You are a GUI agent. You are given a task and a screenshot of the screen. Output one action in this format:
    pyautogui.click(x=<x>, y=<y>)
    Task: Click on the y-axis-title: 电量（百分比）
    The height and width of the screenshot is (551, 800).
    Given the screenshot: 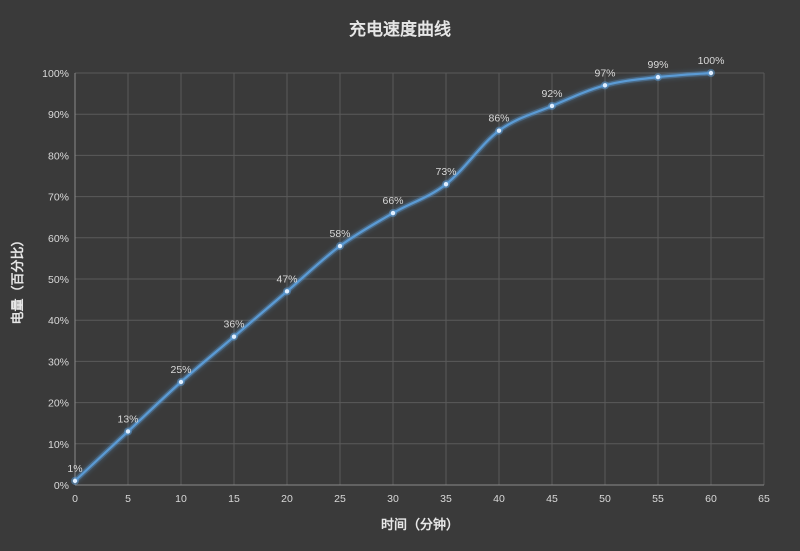 What is the action you would take?
    pyautogui.click(x=18, y=278)
    